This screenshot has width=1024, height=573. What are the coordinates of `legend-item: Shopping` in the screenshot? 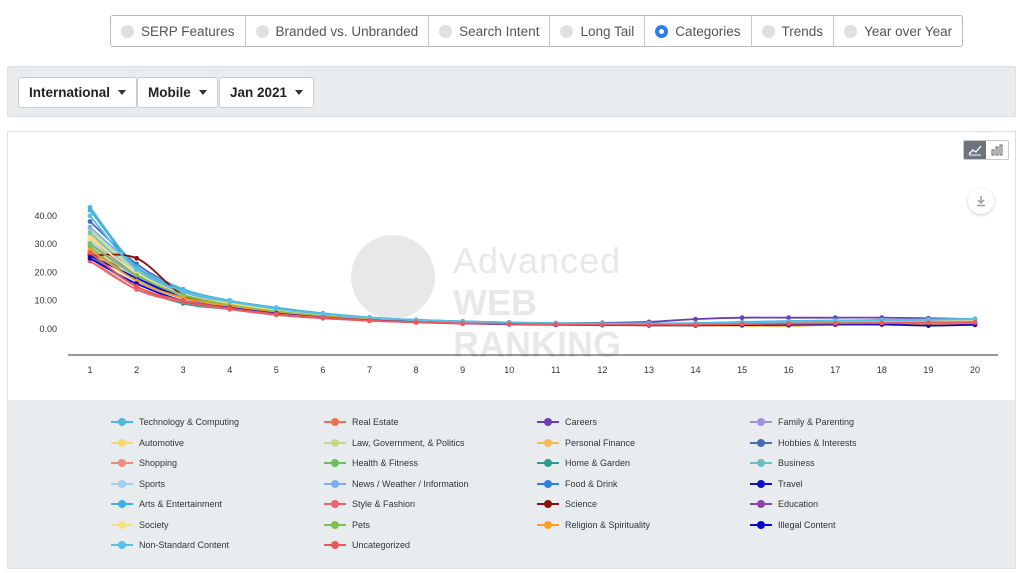 It's located at (144, 463).